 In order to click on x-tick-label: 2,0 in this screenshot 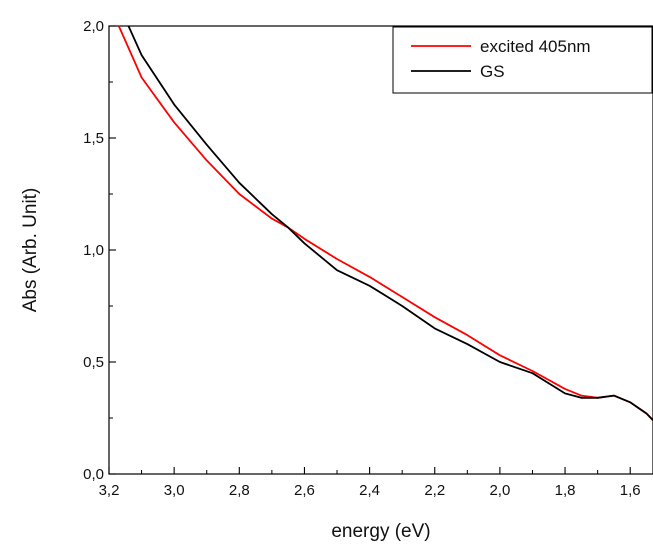, I will do `click(499, 490)`.